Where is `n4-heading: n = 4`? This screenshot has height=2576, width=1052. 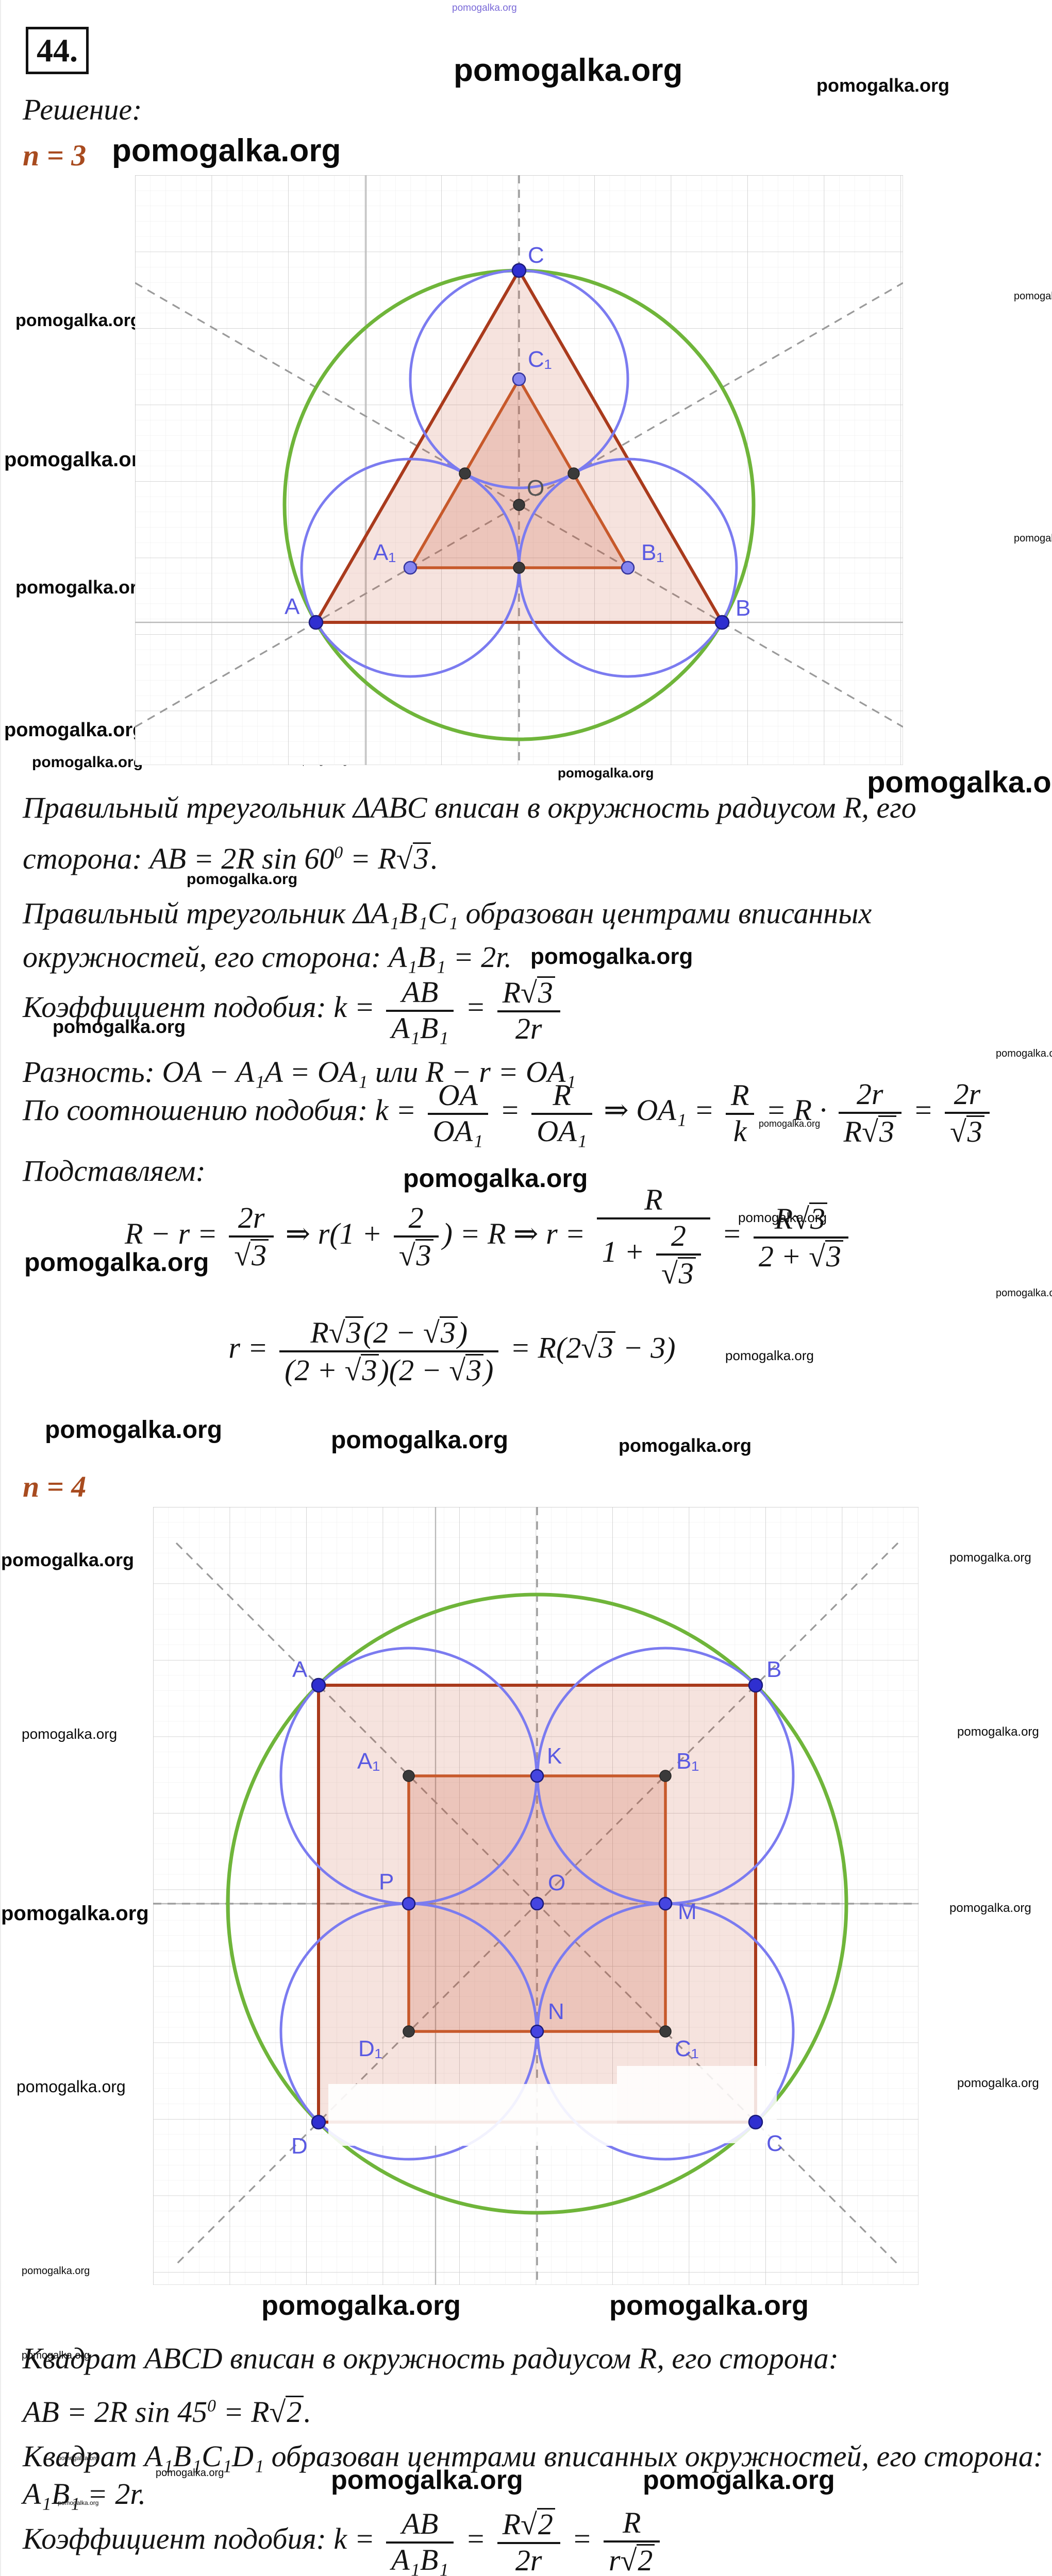 n4-heading: n = 4 is located at coordinates (55, 1486).